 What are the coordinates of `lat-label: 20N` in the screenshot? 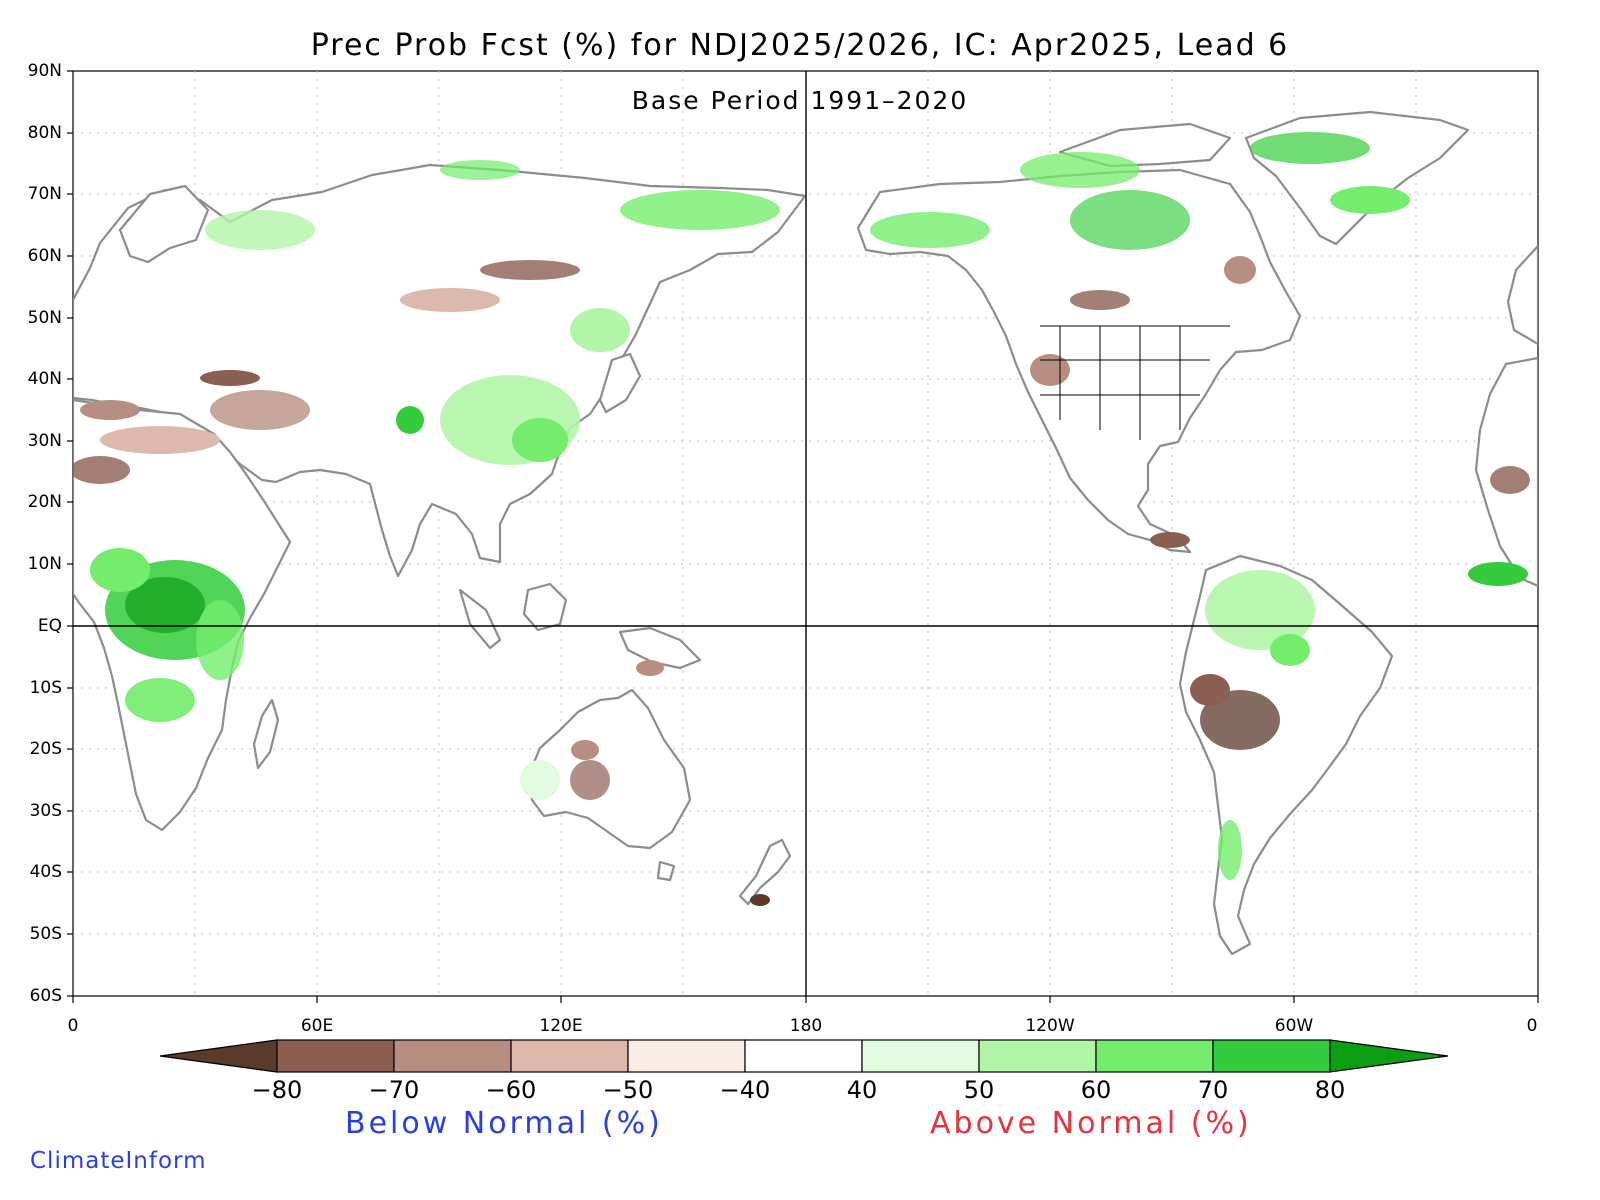 It's located at (44, 502).